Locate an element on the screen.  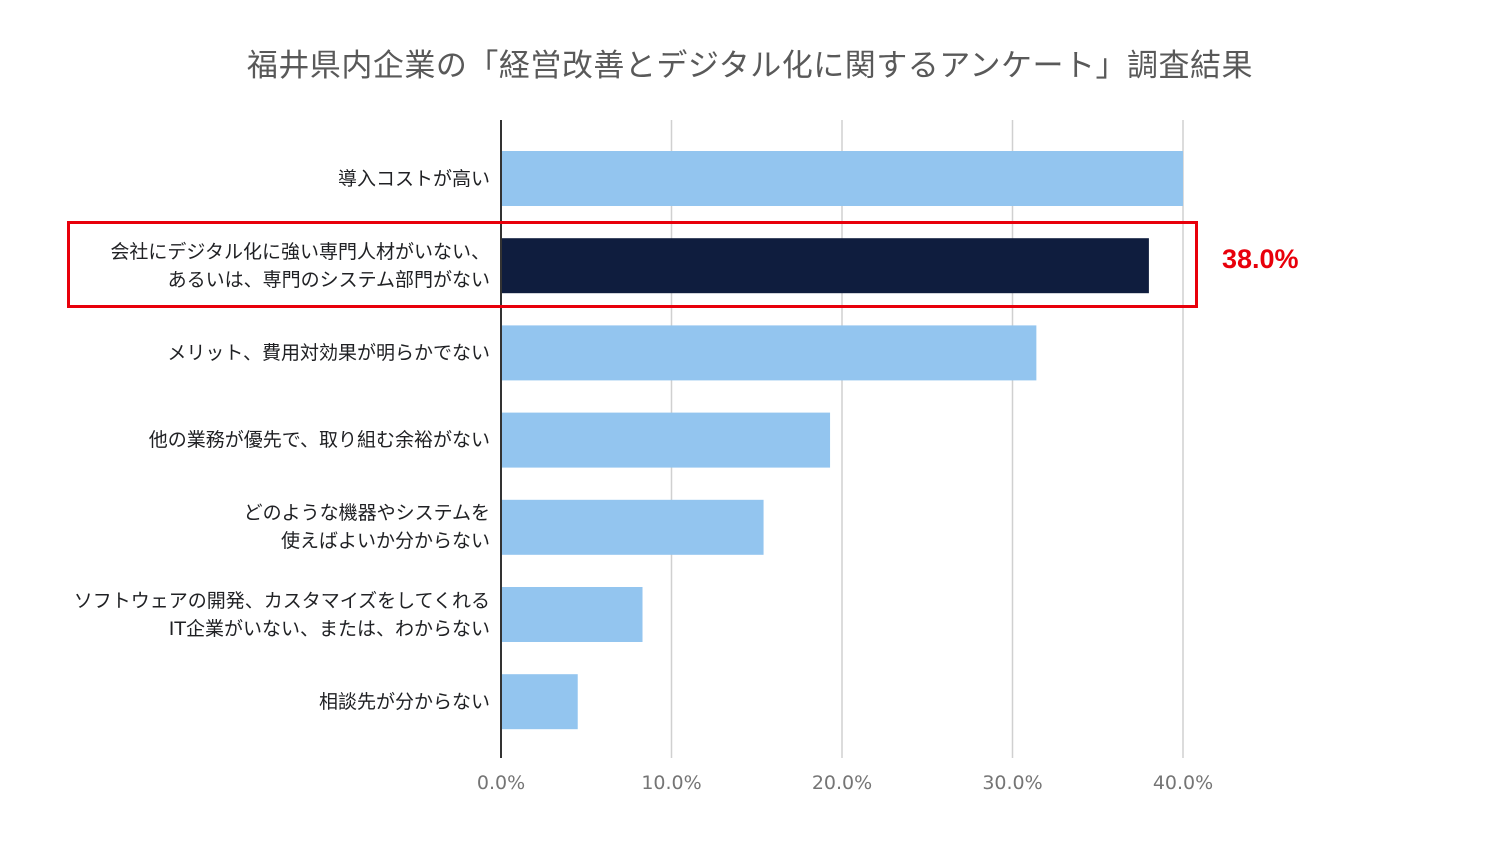
x-tick-label: 10.0% is located at coordinates (671, 783).